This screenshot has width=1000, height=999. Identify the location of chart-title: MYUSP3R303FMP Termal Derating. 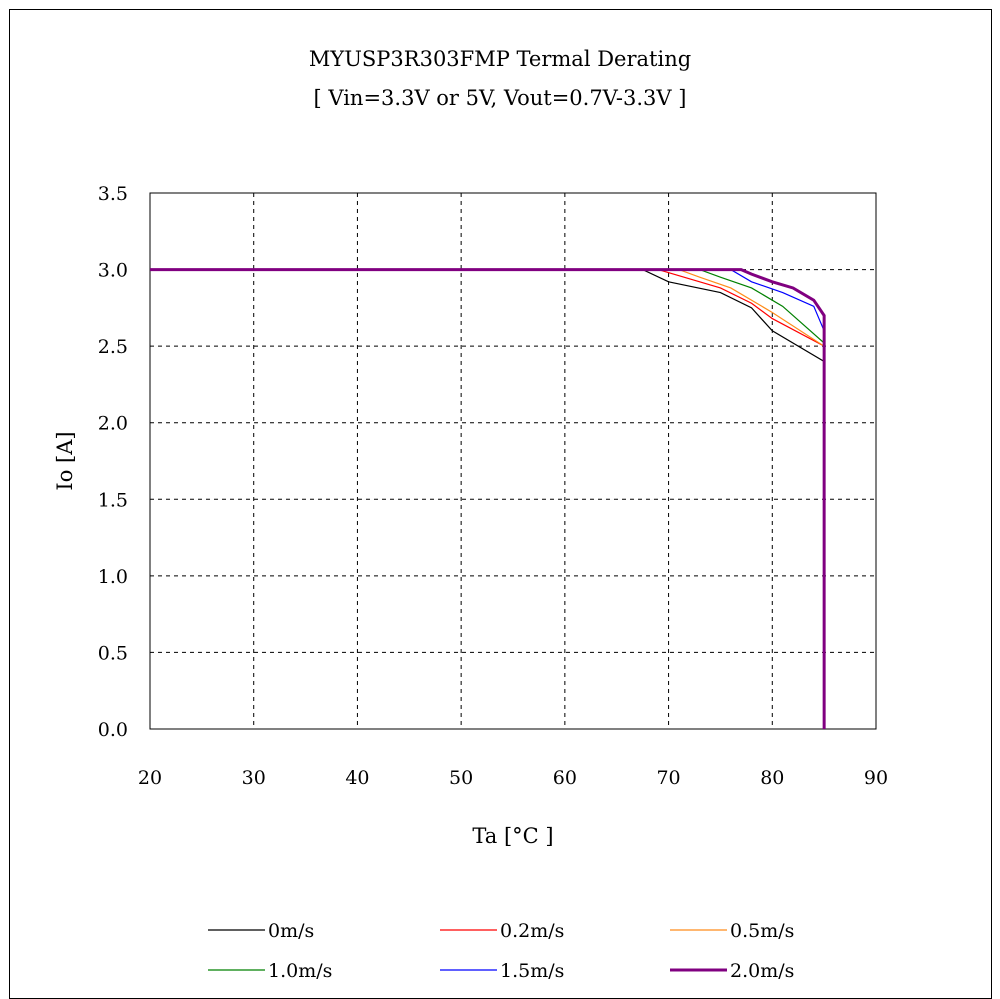
(500, 59).